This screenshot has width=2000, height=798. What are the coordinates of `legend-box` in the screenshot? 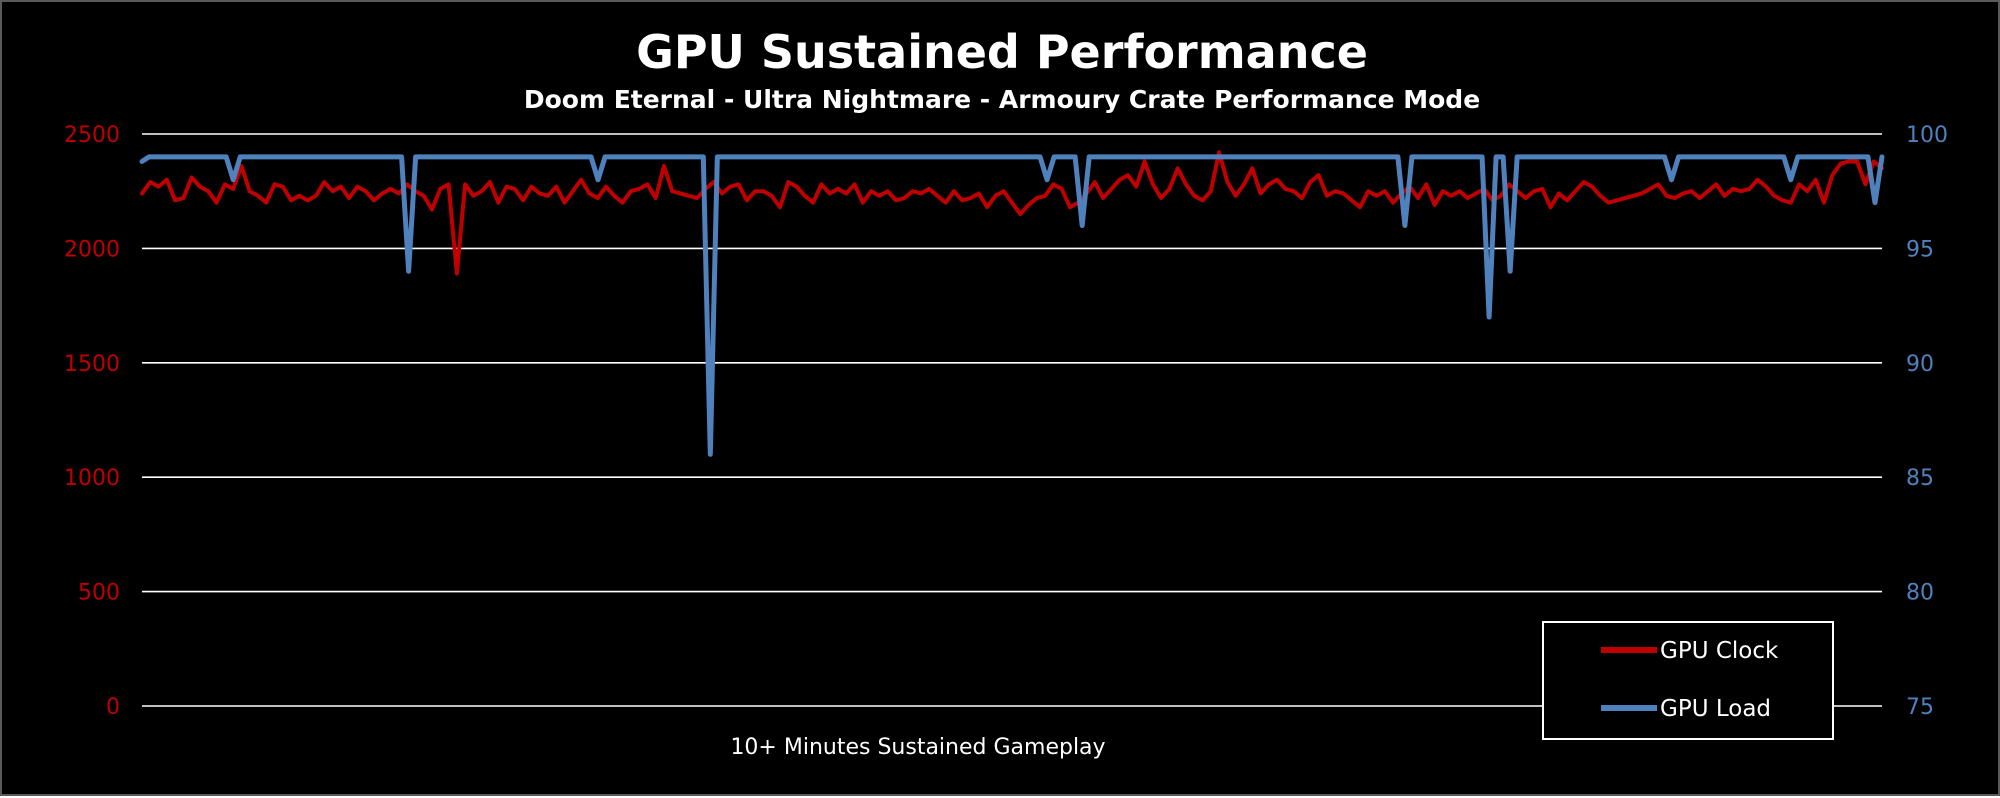 It's located at (1688, 680).